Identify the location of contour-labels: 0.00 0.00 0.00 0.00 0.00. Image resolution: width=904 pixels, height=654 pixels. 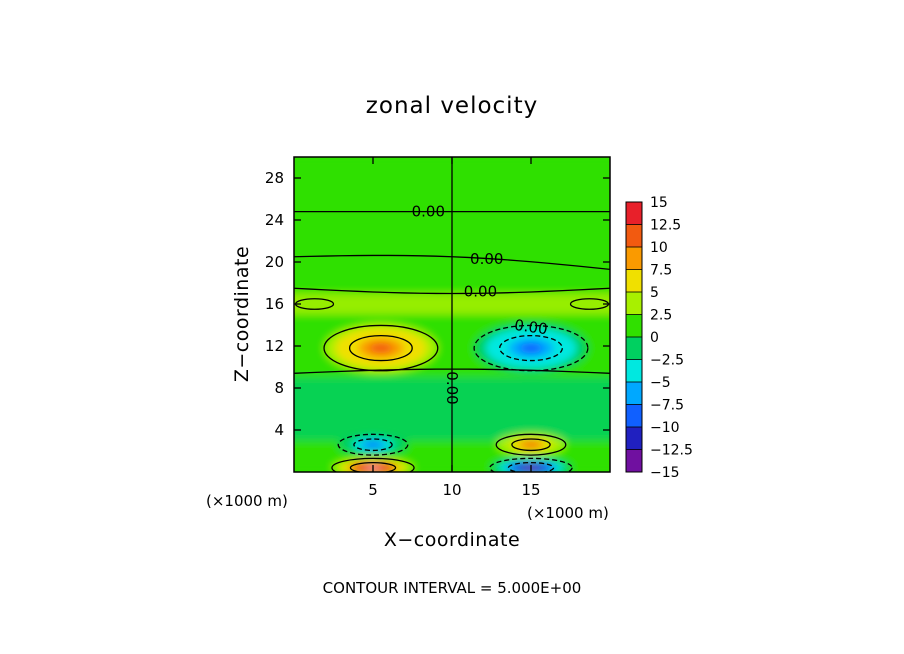
(480, 304).